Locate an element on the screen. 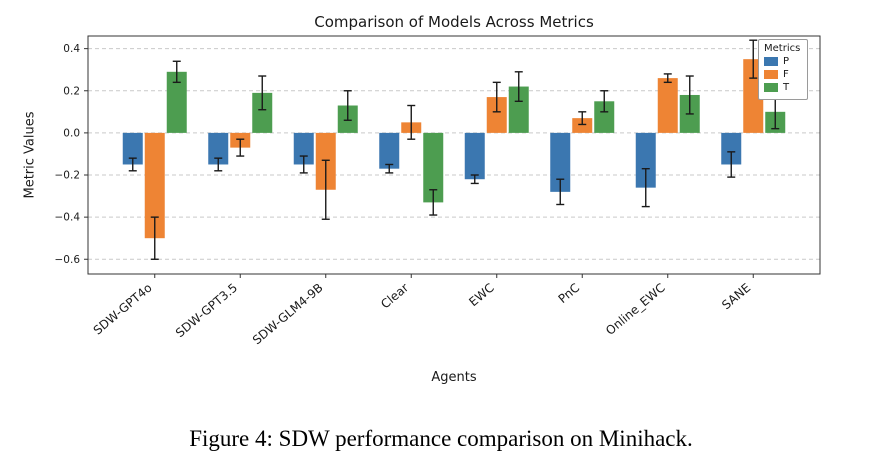  x-tick-label: Online_EWC is located at coordinates (635, 309).